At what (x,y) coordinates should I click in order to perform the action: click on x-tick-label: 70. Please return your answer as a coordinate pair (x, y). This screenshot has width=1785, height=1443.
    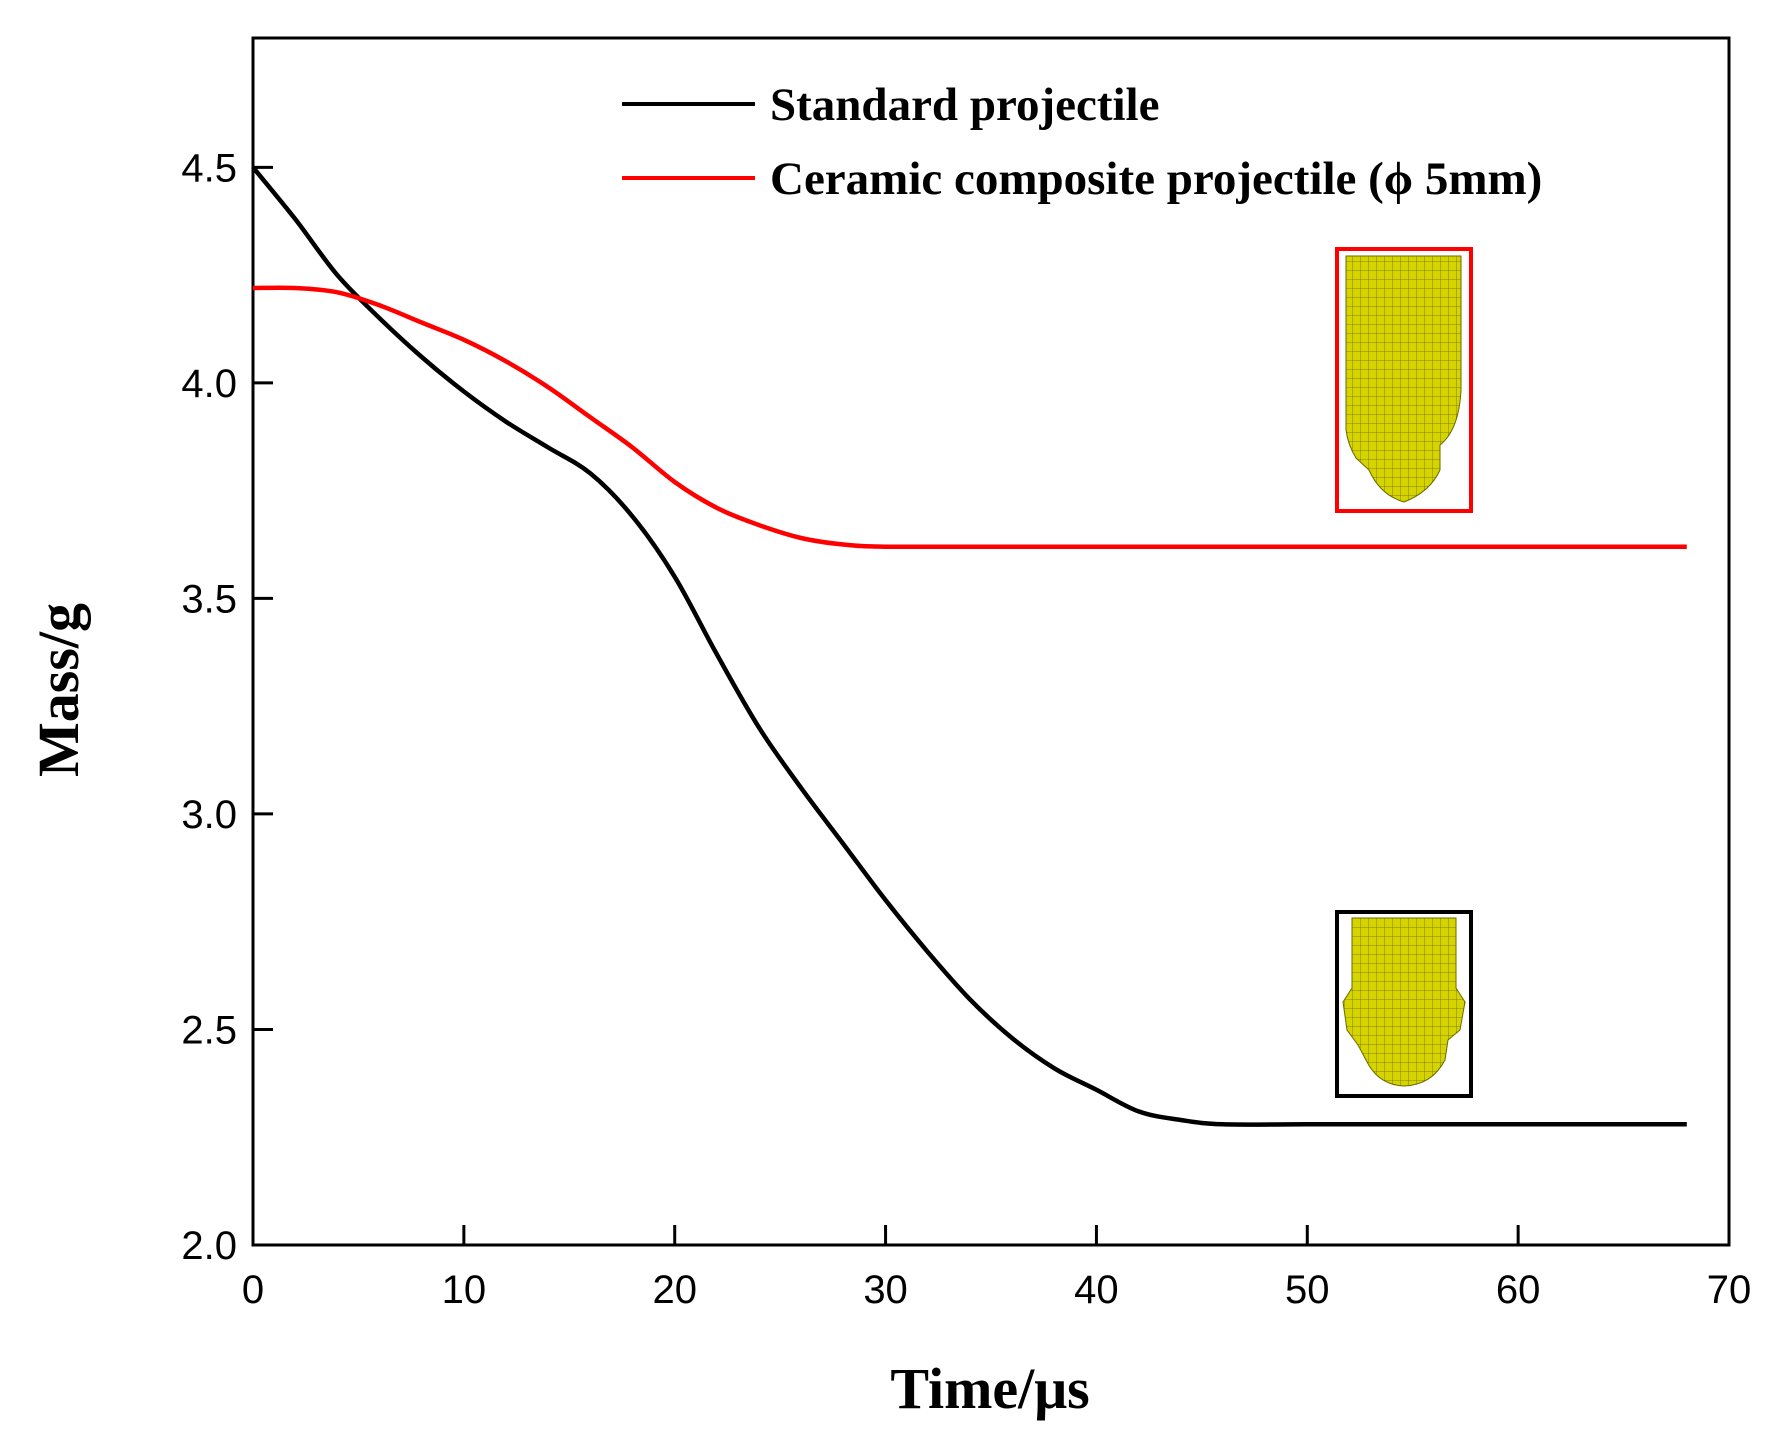
    Looking at the image, I should click on (1729, 1290).